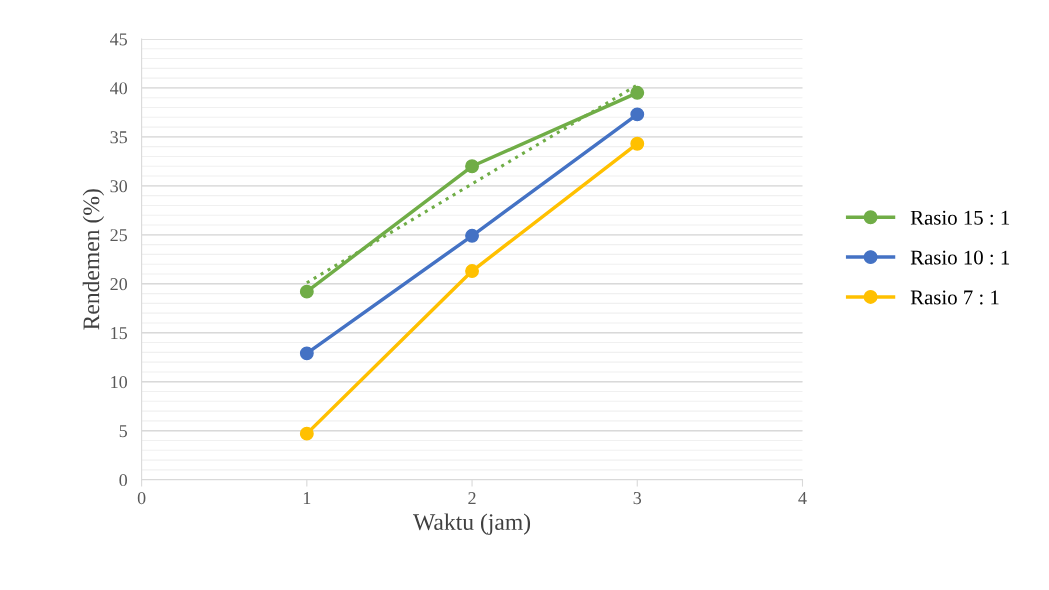 The image size is (1049, 590). What do you see at coordinates (93, 259) in the screenshot?
I see `y-axis-title: Rendemen (%)` at bounding box center [93, 259].